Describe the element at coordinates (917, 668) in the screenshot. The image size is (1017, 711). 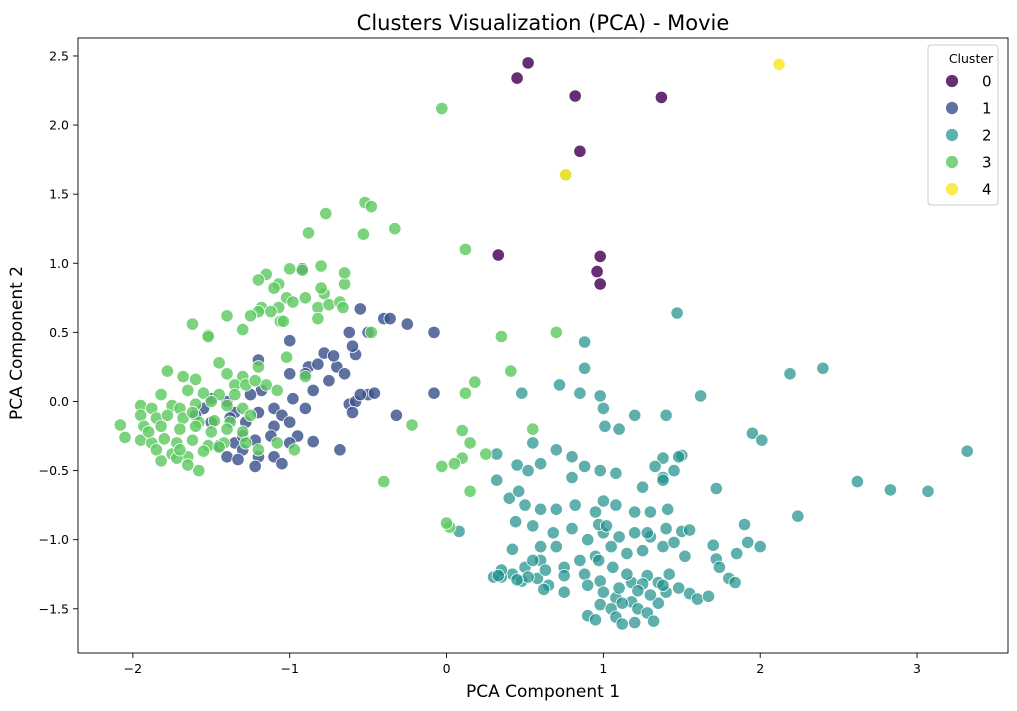
I see `x-tick-label: 3` at that location.